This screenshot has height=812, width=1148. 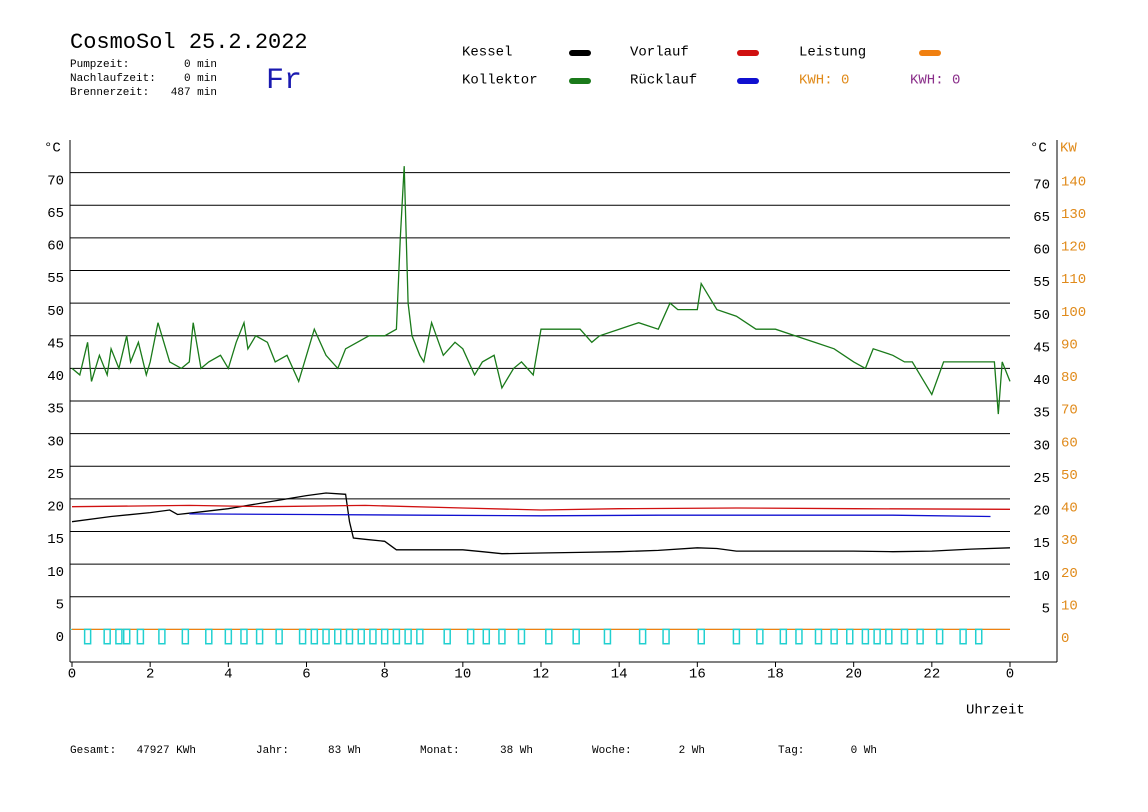 What do you see at coordinates (1069, 541) in the screenshot?
I see `y2-tick-label: 30` at bounding box center [1069, 541].